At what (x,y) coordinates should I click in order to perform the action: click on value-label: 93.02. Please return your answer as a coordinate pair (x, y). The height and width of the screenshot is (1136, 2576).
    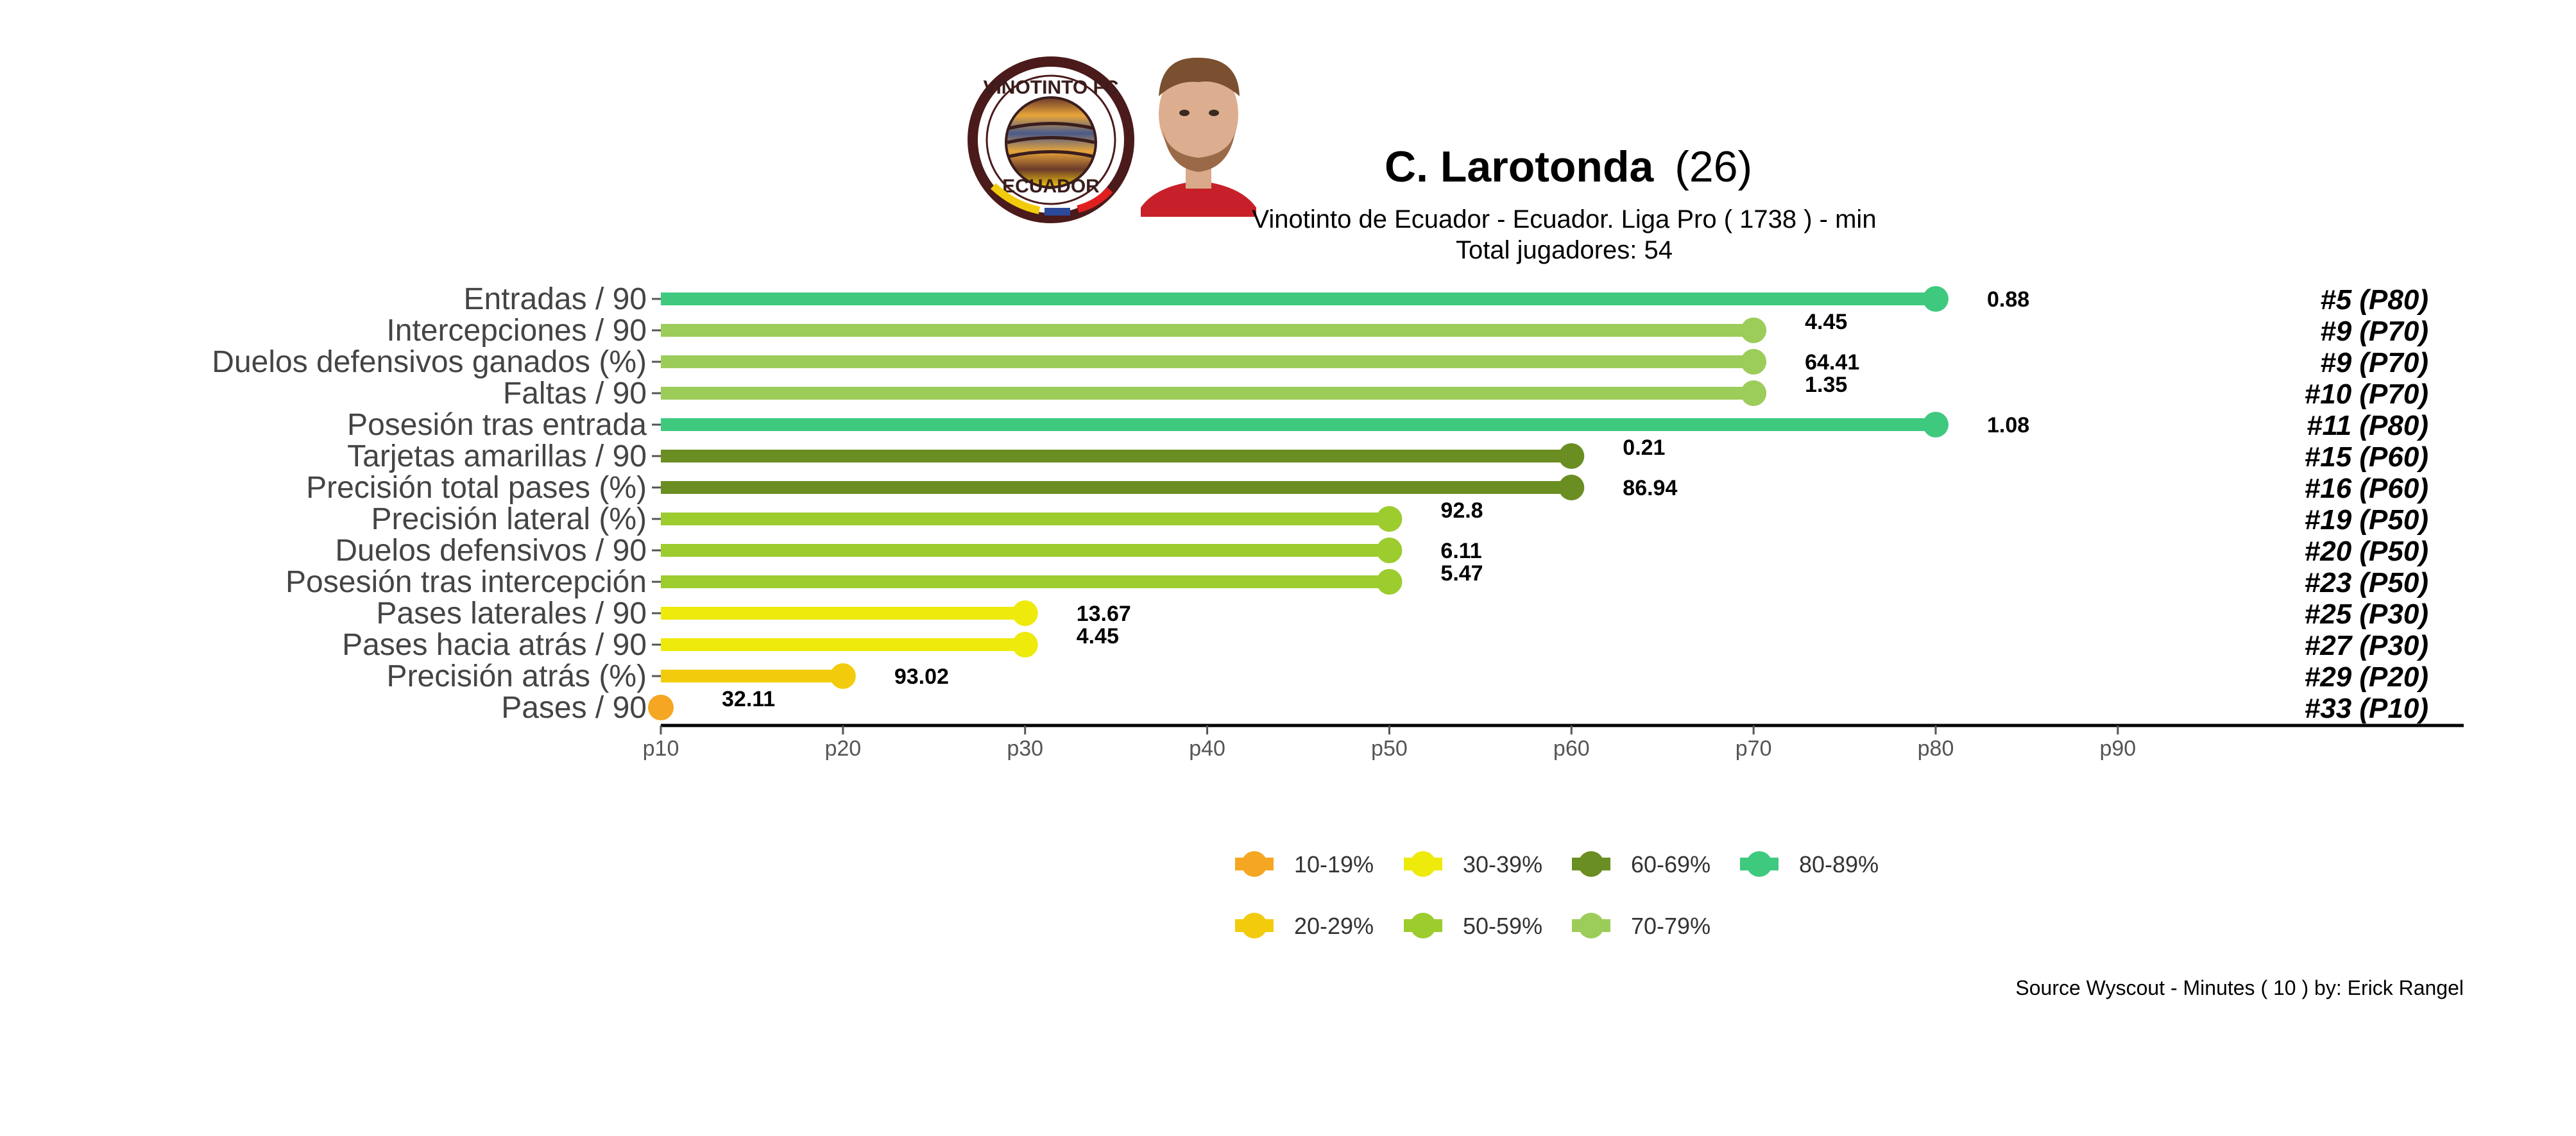
    Looking at the image, I should click on (922, 677).